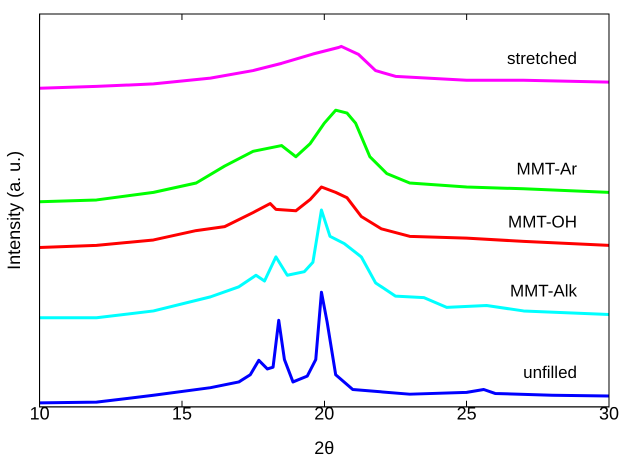  What do you see at coordinates (609, 414) in the screenshot?
I see `x-tick-label: 30` at bounding box center [609, 414].